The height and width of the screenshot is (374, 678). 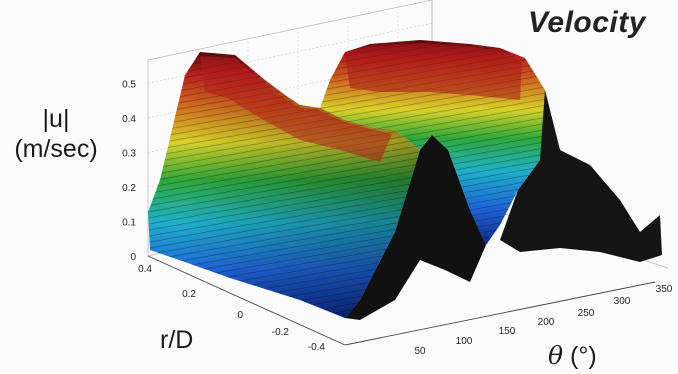 What do you see at coordinates (622, 301) in the screenshot?
I see `theta-tick-label: 300` at bounding box center [622, 301].